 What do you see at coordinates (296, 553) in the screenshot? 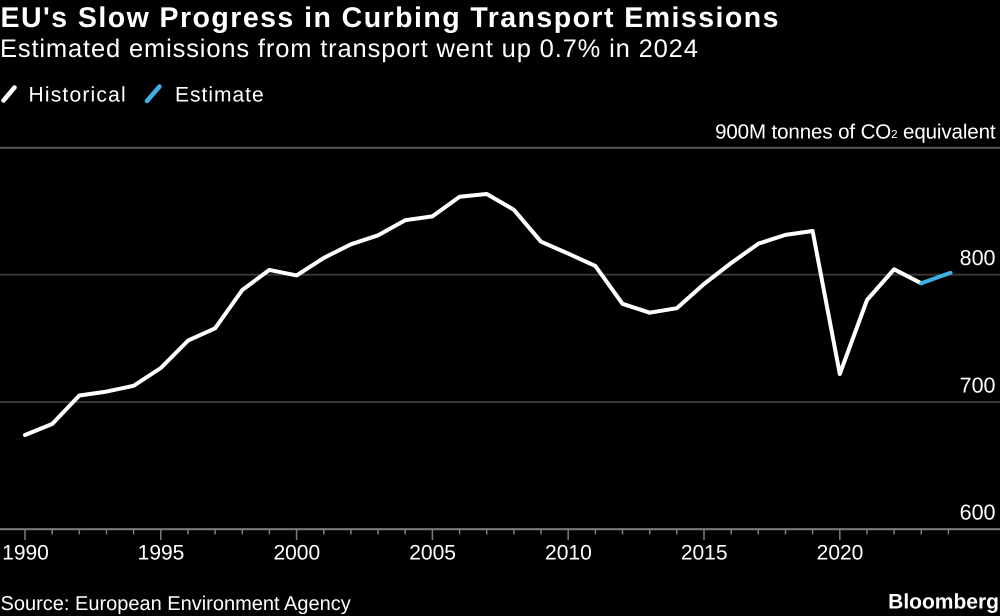
I see `svg-text: 2000` at bounding box center [296, 553].